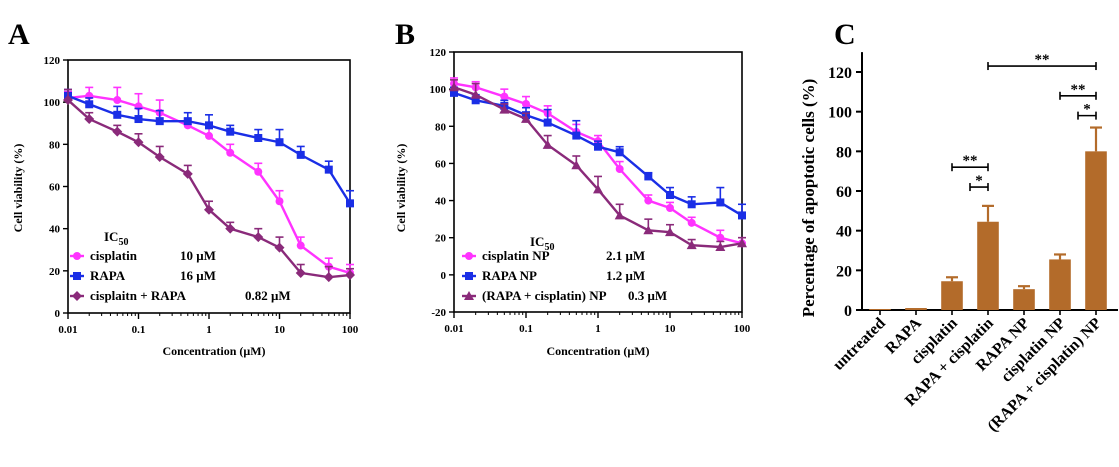 The image size is (1119, 467). I want to click on y-tick-label: 20, so click(441, 239).